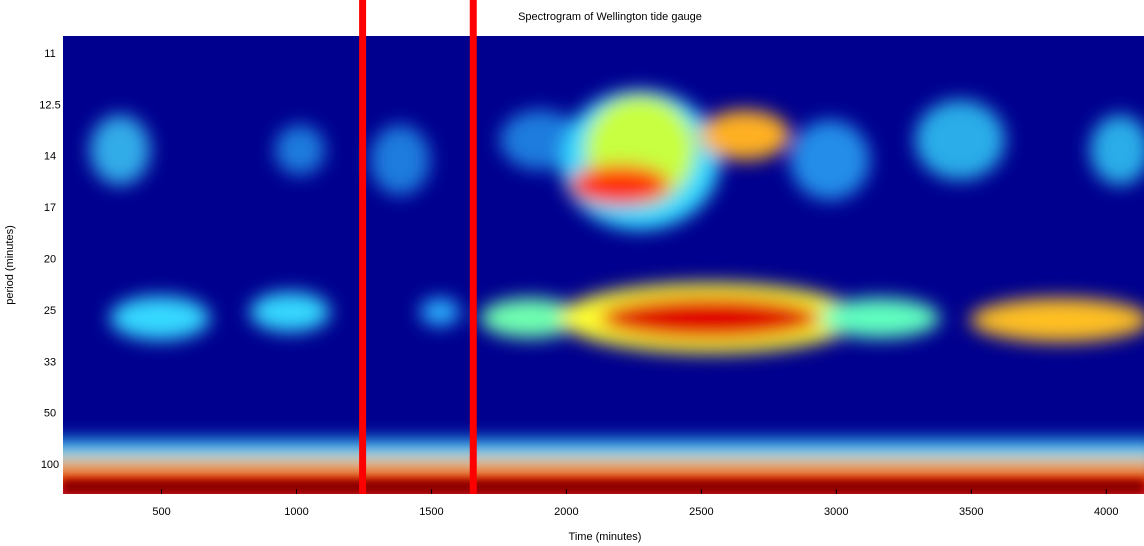  What do you see at coordinates (50, 311) in the screenshot?
I see `y-tick-label: 25` at bounding box center [50, 311].